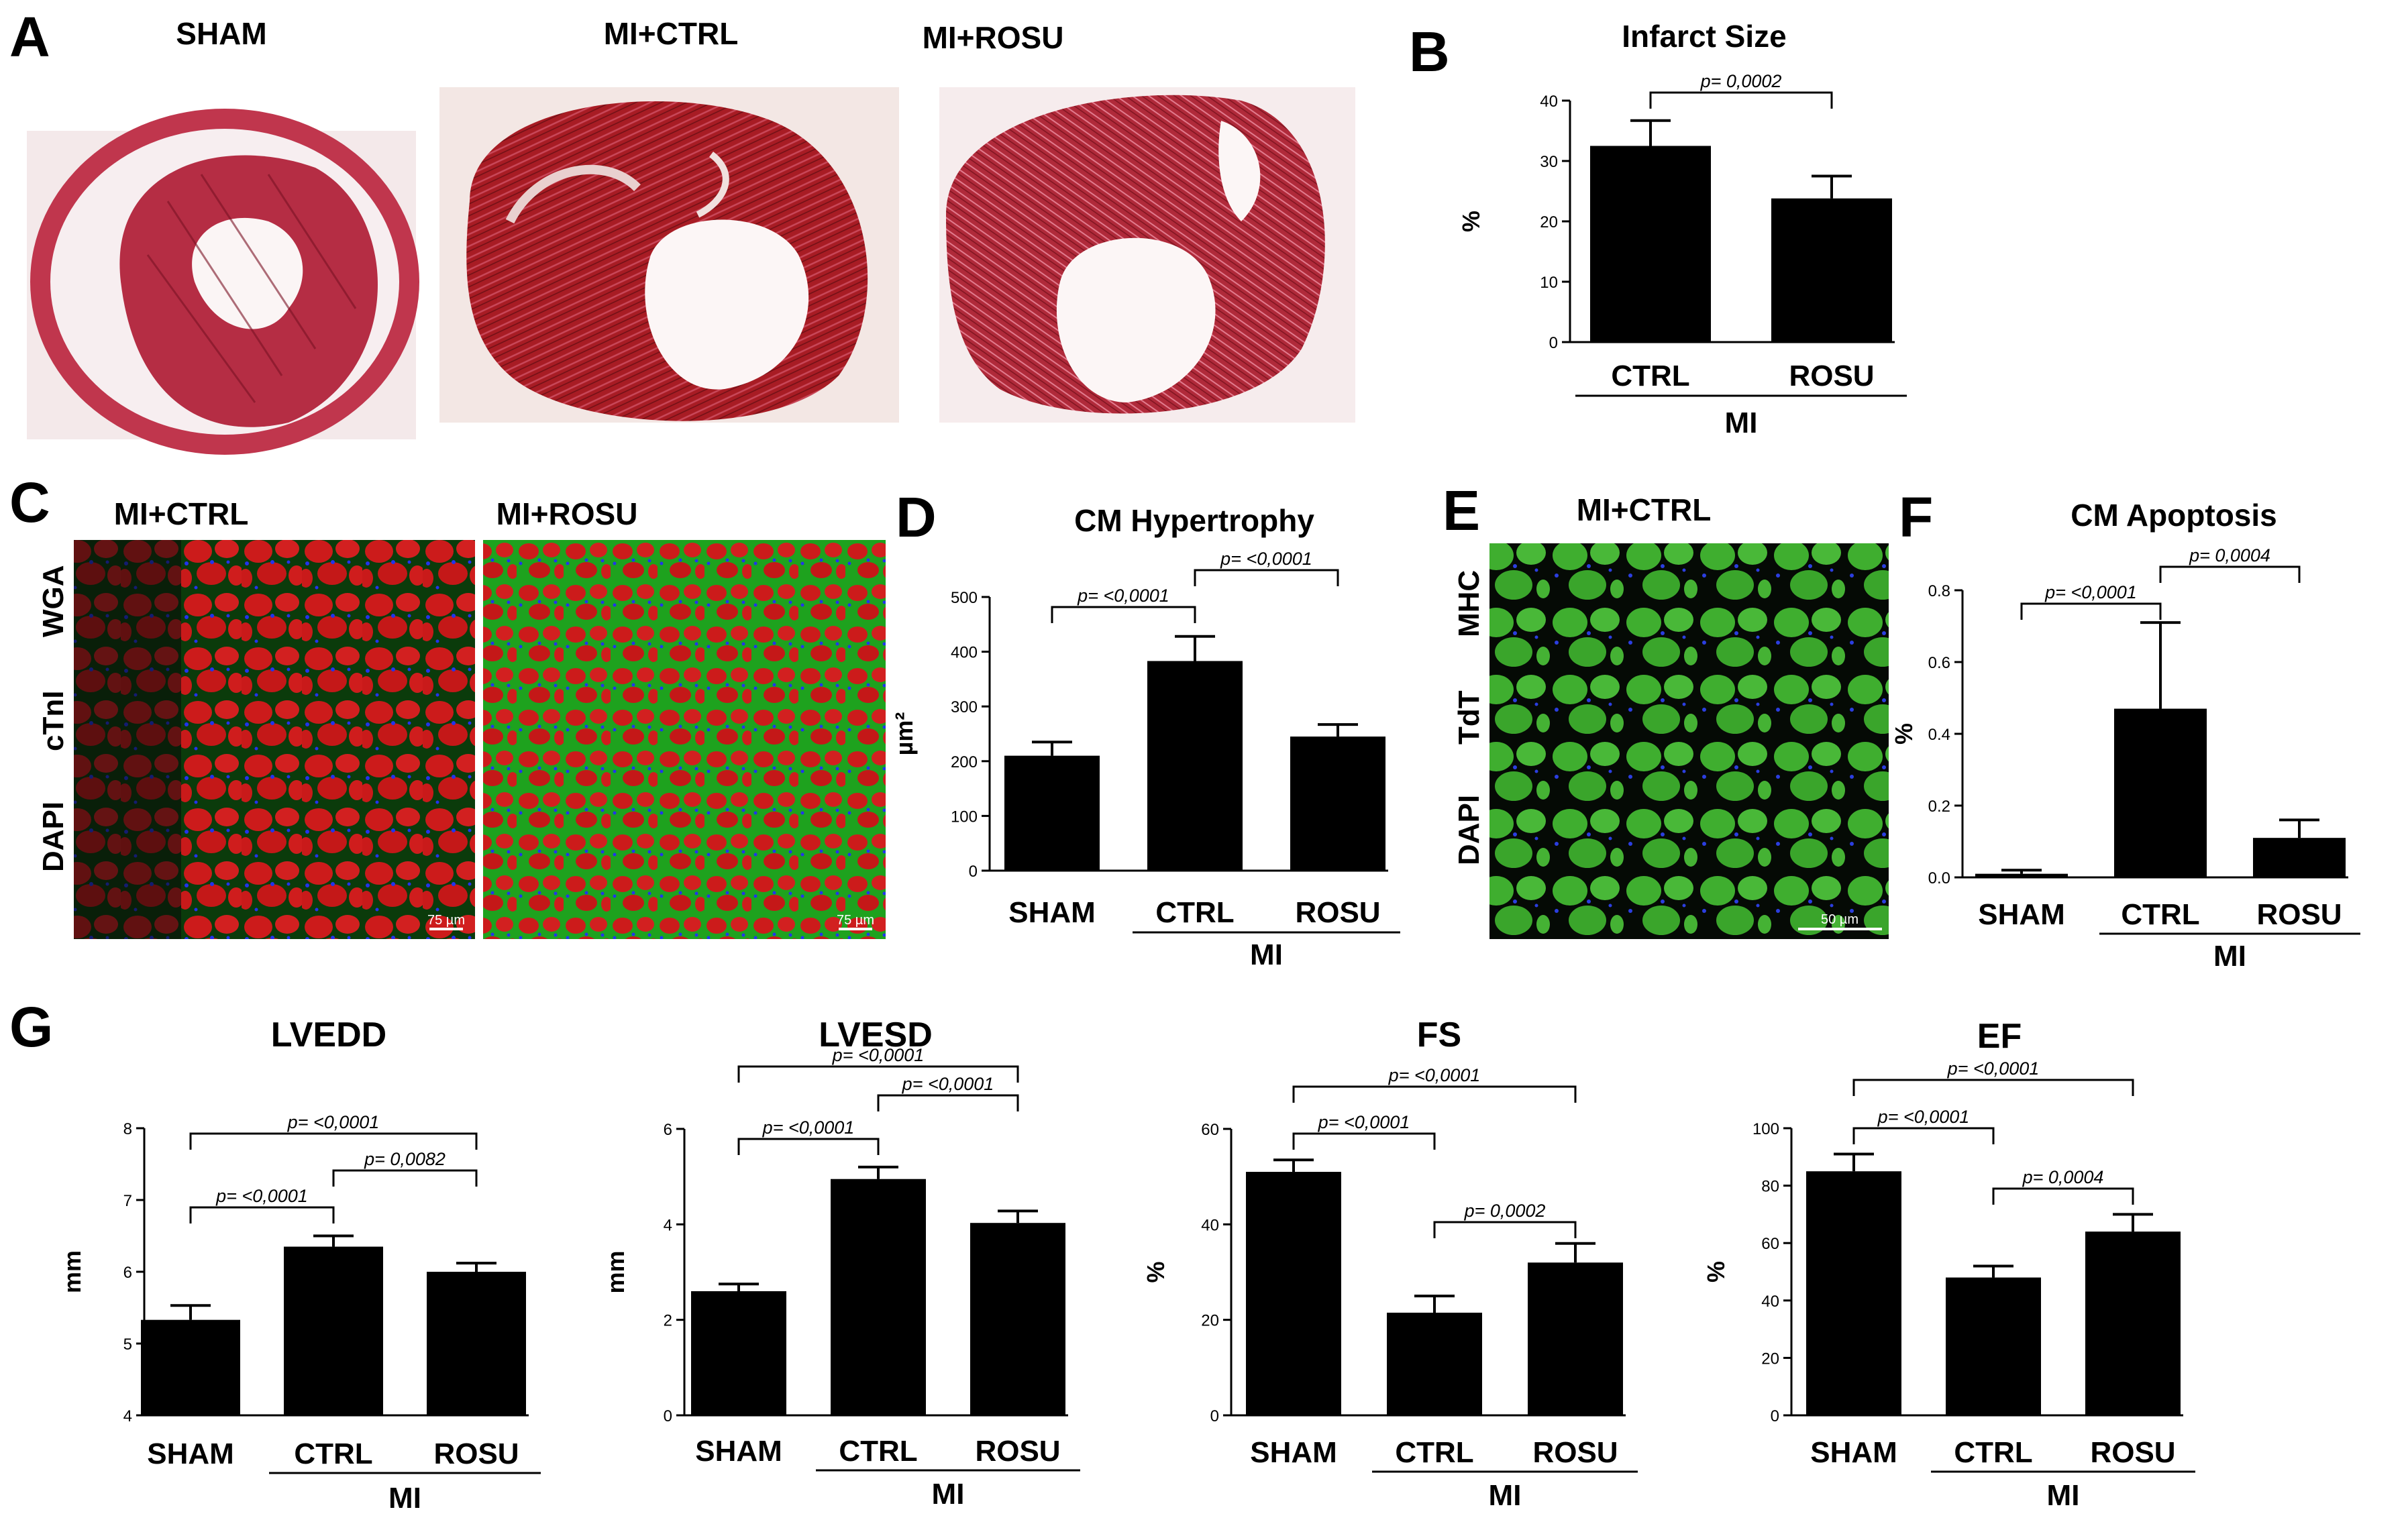 The height and width of the screenshot is (1528, 2408). I want to click on chart-title: CM Apoptosis, so click(2174, 515).